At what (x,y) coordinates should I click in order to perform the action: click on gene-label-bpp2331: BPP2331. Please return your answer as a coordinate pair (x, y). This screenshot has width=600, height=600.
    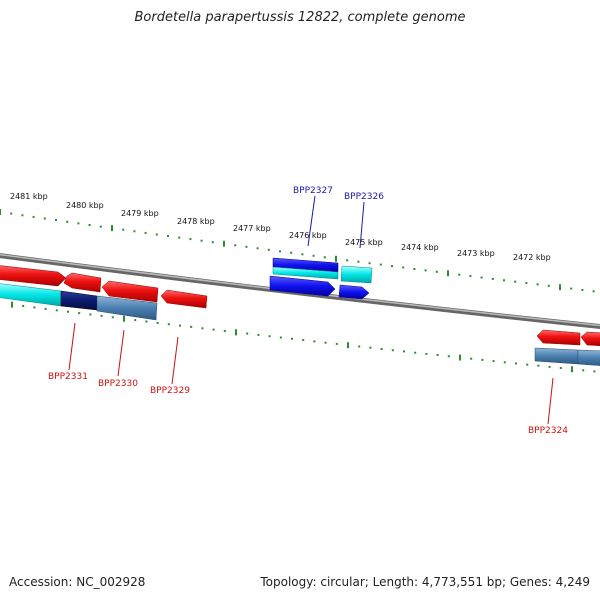
    Looking at the image, I should click on (68, 377).